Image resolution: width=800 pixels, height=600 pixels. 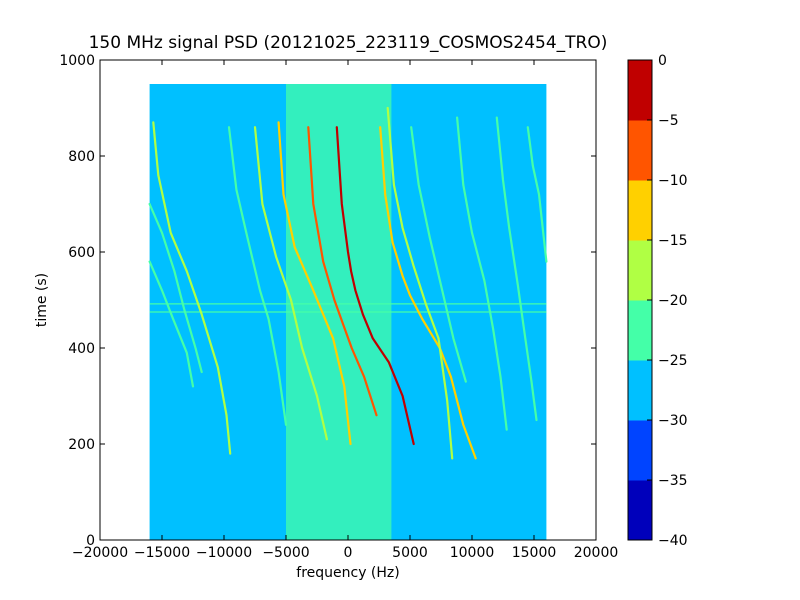 I want to click on x-tick-label: 20000, so click(x=596, y=553).